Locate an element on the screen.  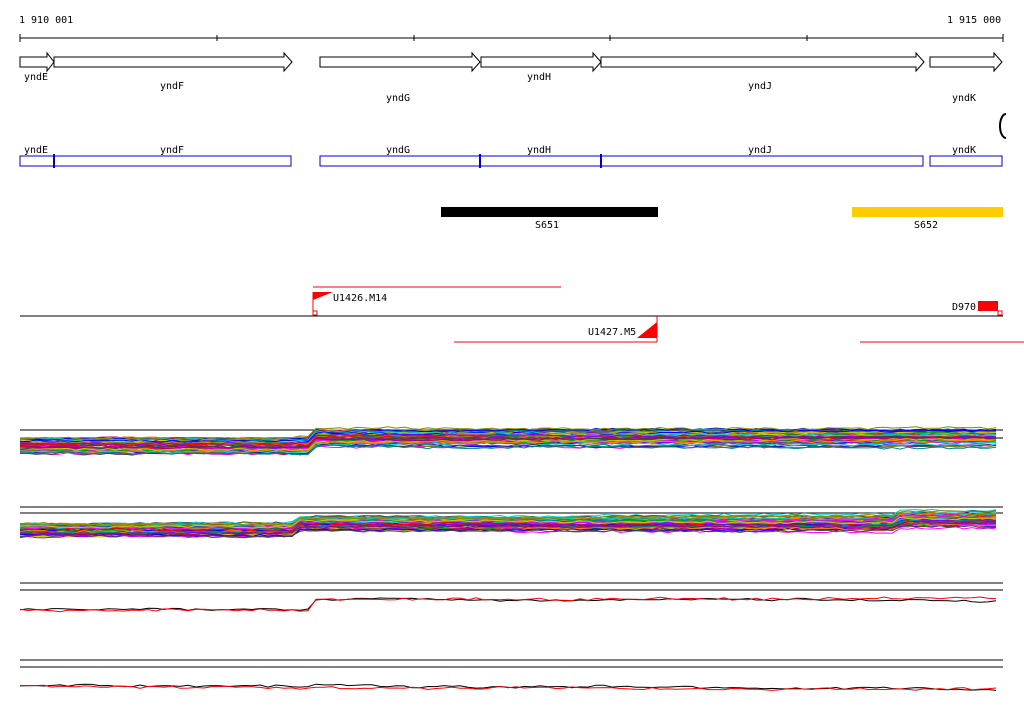
cds-label-yndH: yndH is located at coordinates (539, 150).